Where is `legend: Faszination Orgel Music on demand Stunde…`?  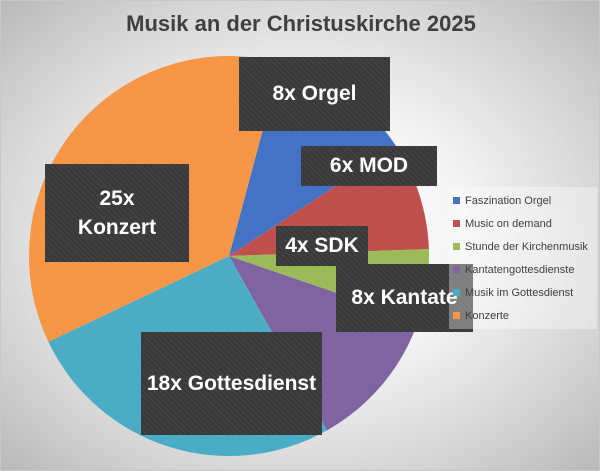 legend: Faszination Orgel Music on demand Stunde… is located at coordinates (523, 258).